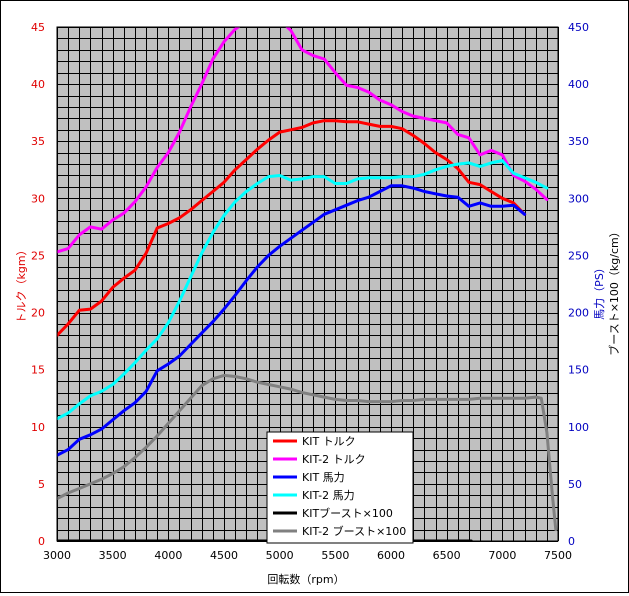  Describe the element at coordinates (38, 427) in the screenshot. I see `y-tick-label-left: 10` at that location.